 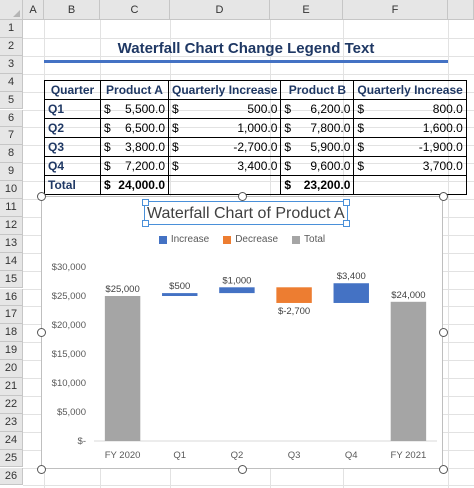 What do you see at coordinates (395, 10) in the screenshot?
I see `column-header-f: F` at bounding box center [395, 10].